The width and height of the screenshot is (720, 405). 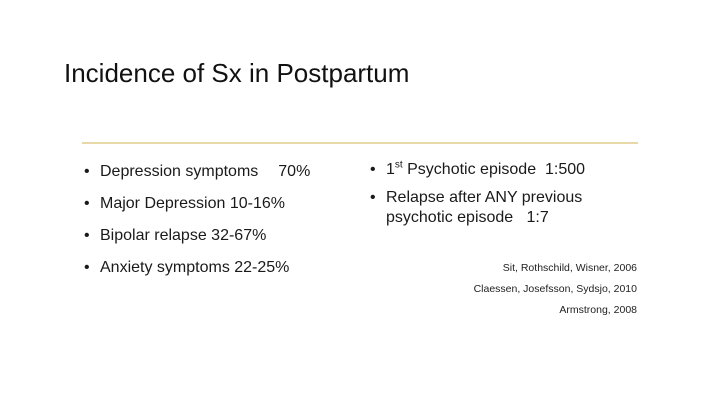 What do you see at coordinates (294, 171) in the screenshot?
I see `bullet-value: 70%` at bounding box center [294, 171].